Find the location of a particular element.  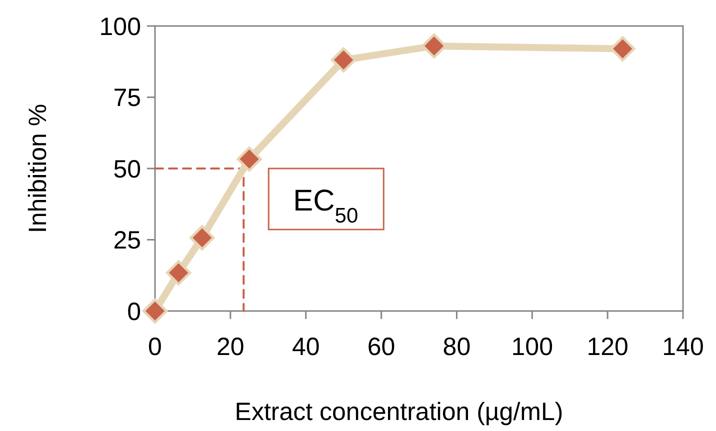

x-tick-label: 20 is located at coordinates (230, 347).